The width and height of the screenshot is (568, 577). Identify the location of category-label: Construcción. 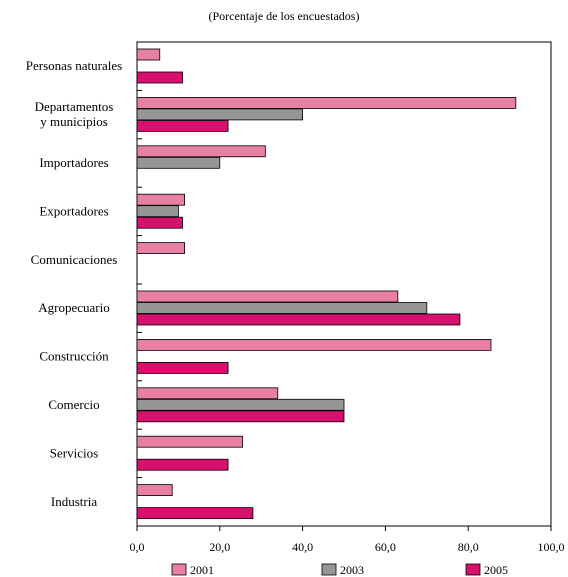
(74, 356).